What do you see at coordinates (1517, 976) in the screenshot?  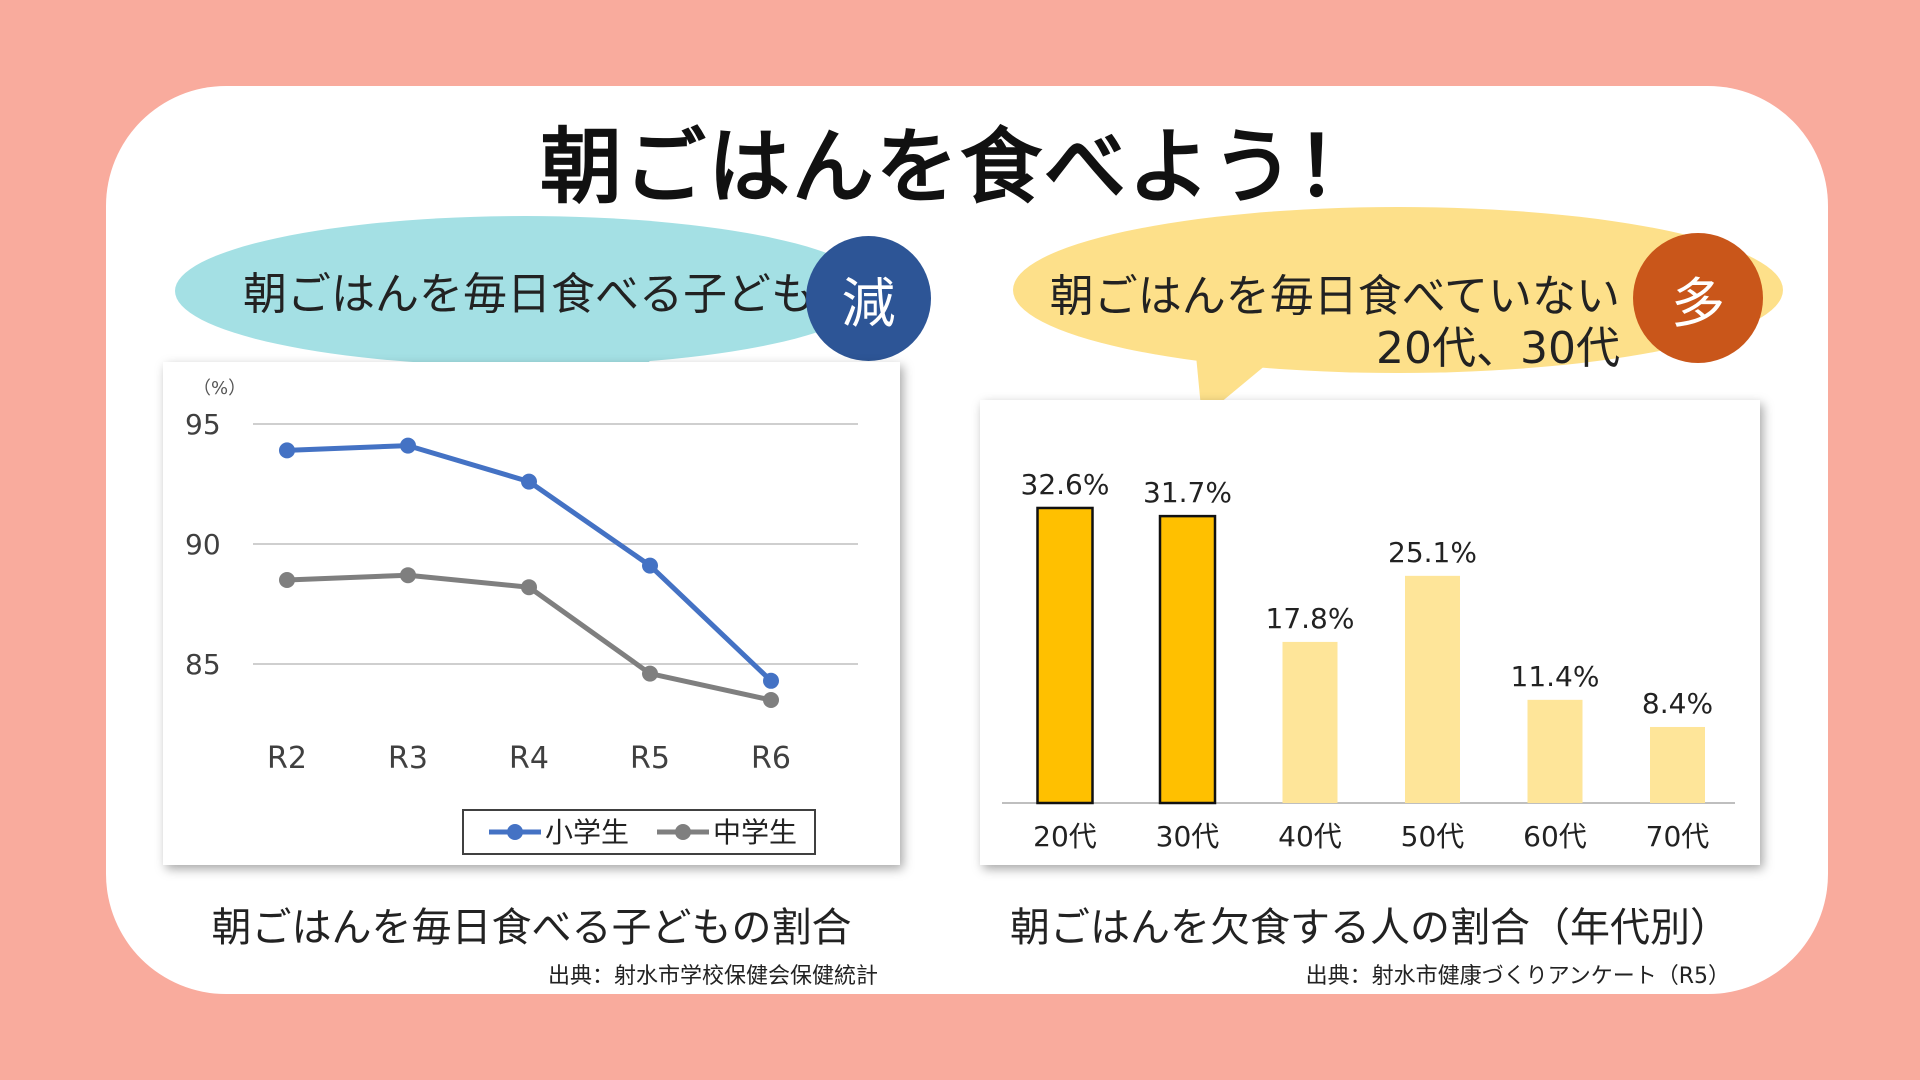 I see `right-chart-source: 出典：射水市健康づくりアンケート（R5）` at bounding box center [1517, 976].